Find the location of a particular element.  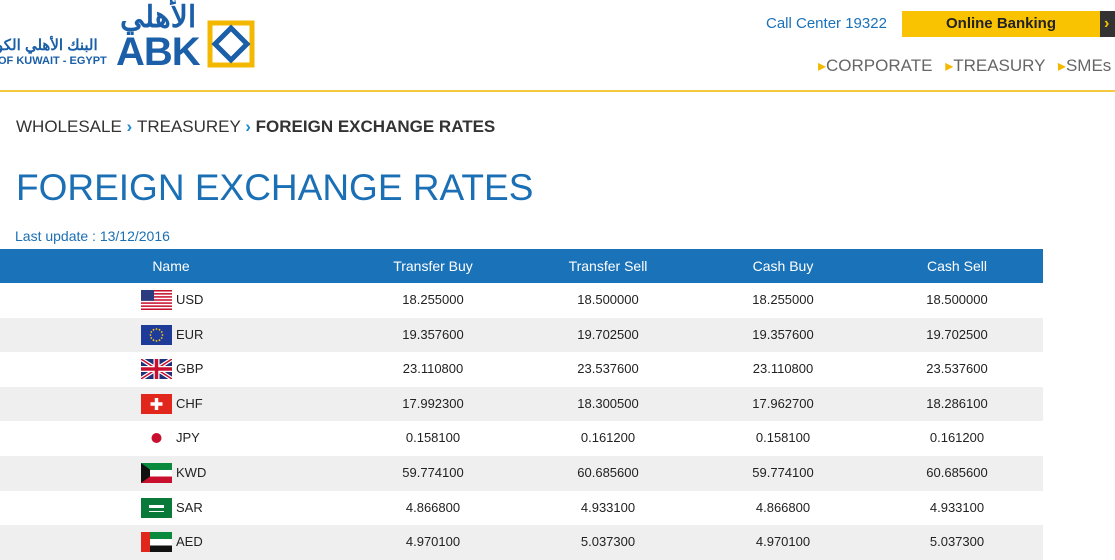

online-banking-arrow: › is located at coordinates (1107, 24).